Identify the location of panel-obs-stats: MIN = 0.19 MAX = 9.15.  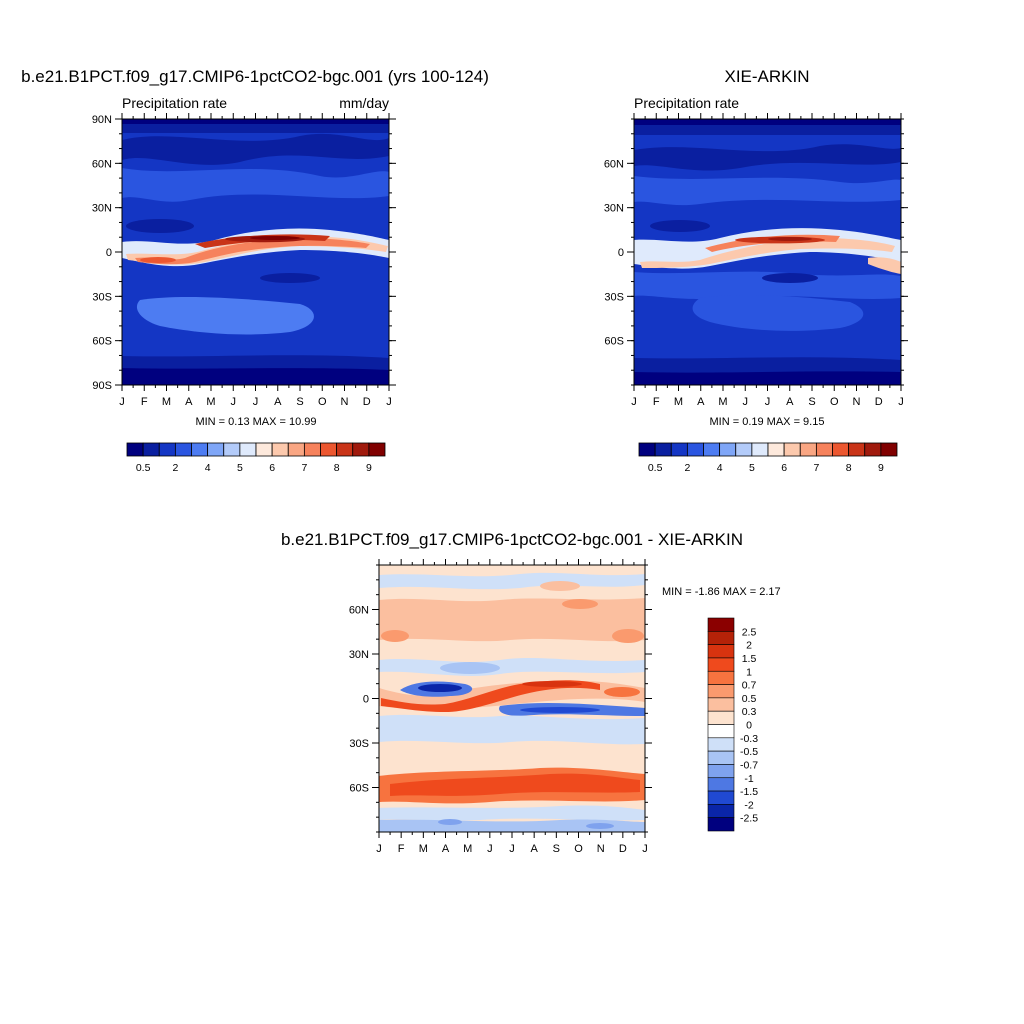
(767, 422).